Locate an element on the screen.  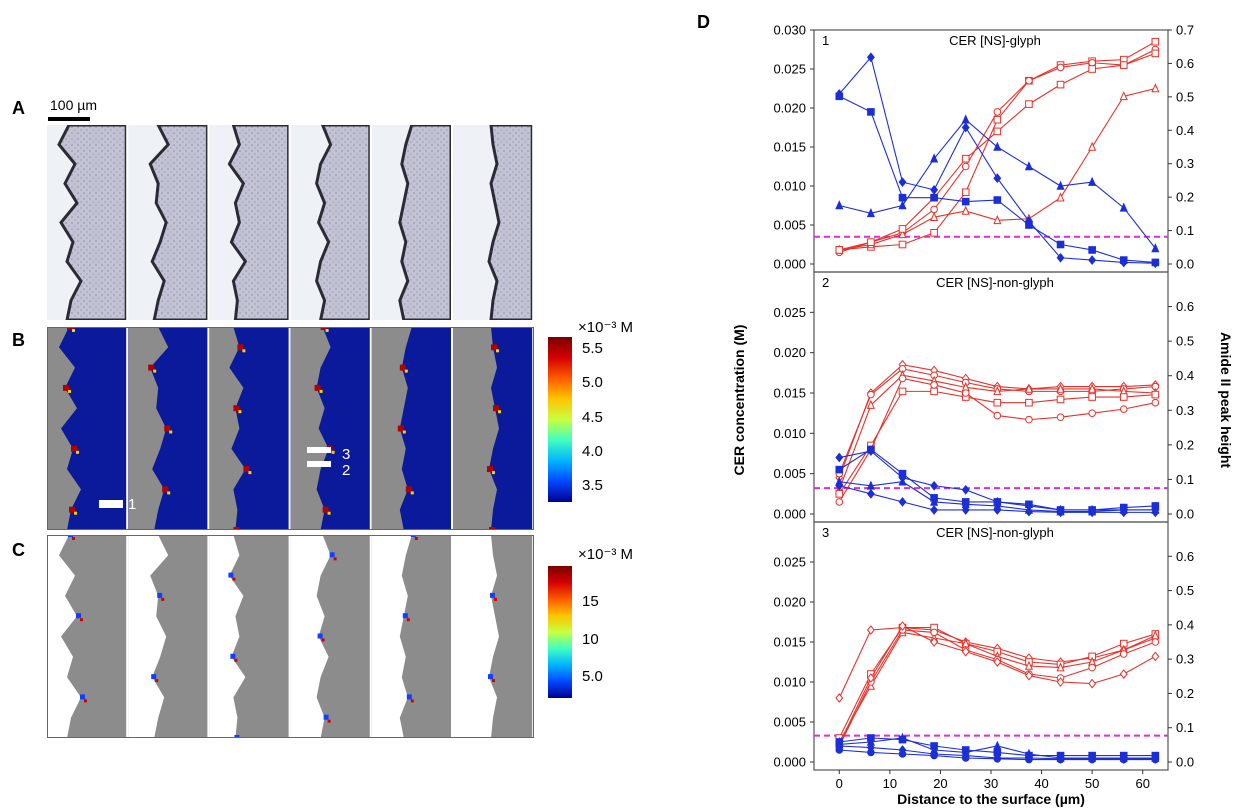
y-axis-label-right: Amide II peak height is located at coordinates (1226, 400).